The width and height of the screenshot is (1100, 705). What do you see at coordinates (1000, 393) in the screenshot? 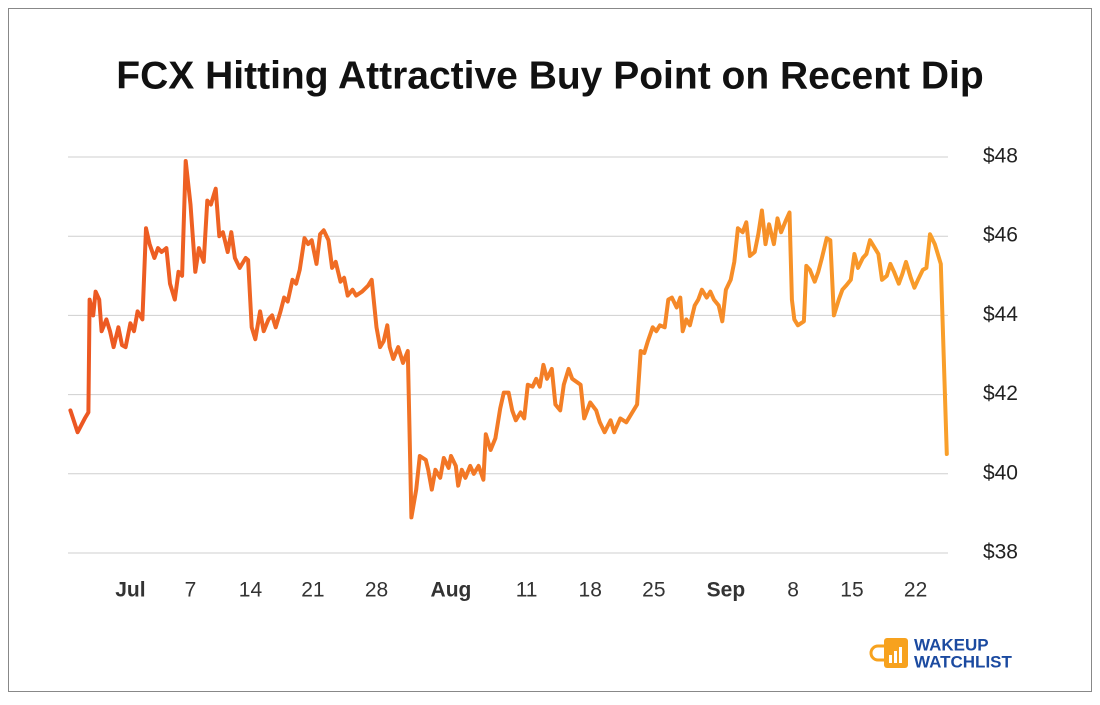
I see `y-tick-label: $42` at bounding box center [1000, 393].